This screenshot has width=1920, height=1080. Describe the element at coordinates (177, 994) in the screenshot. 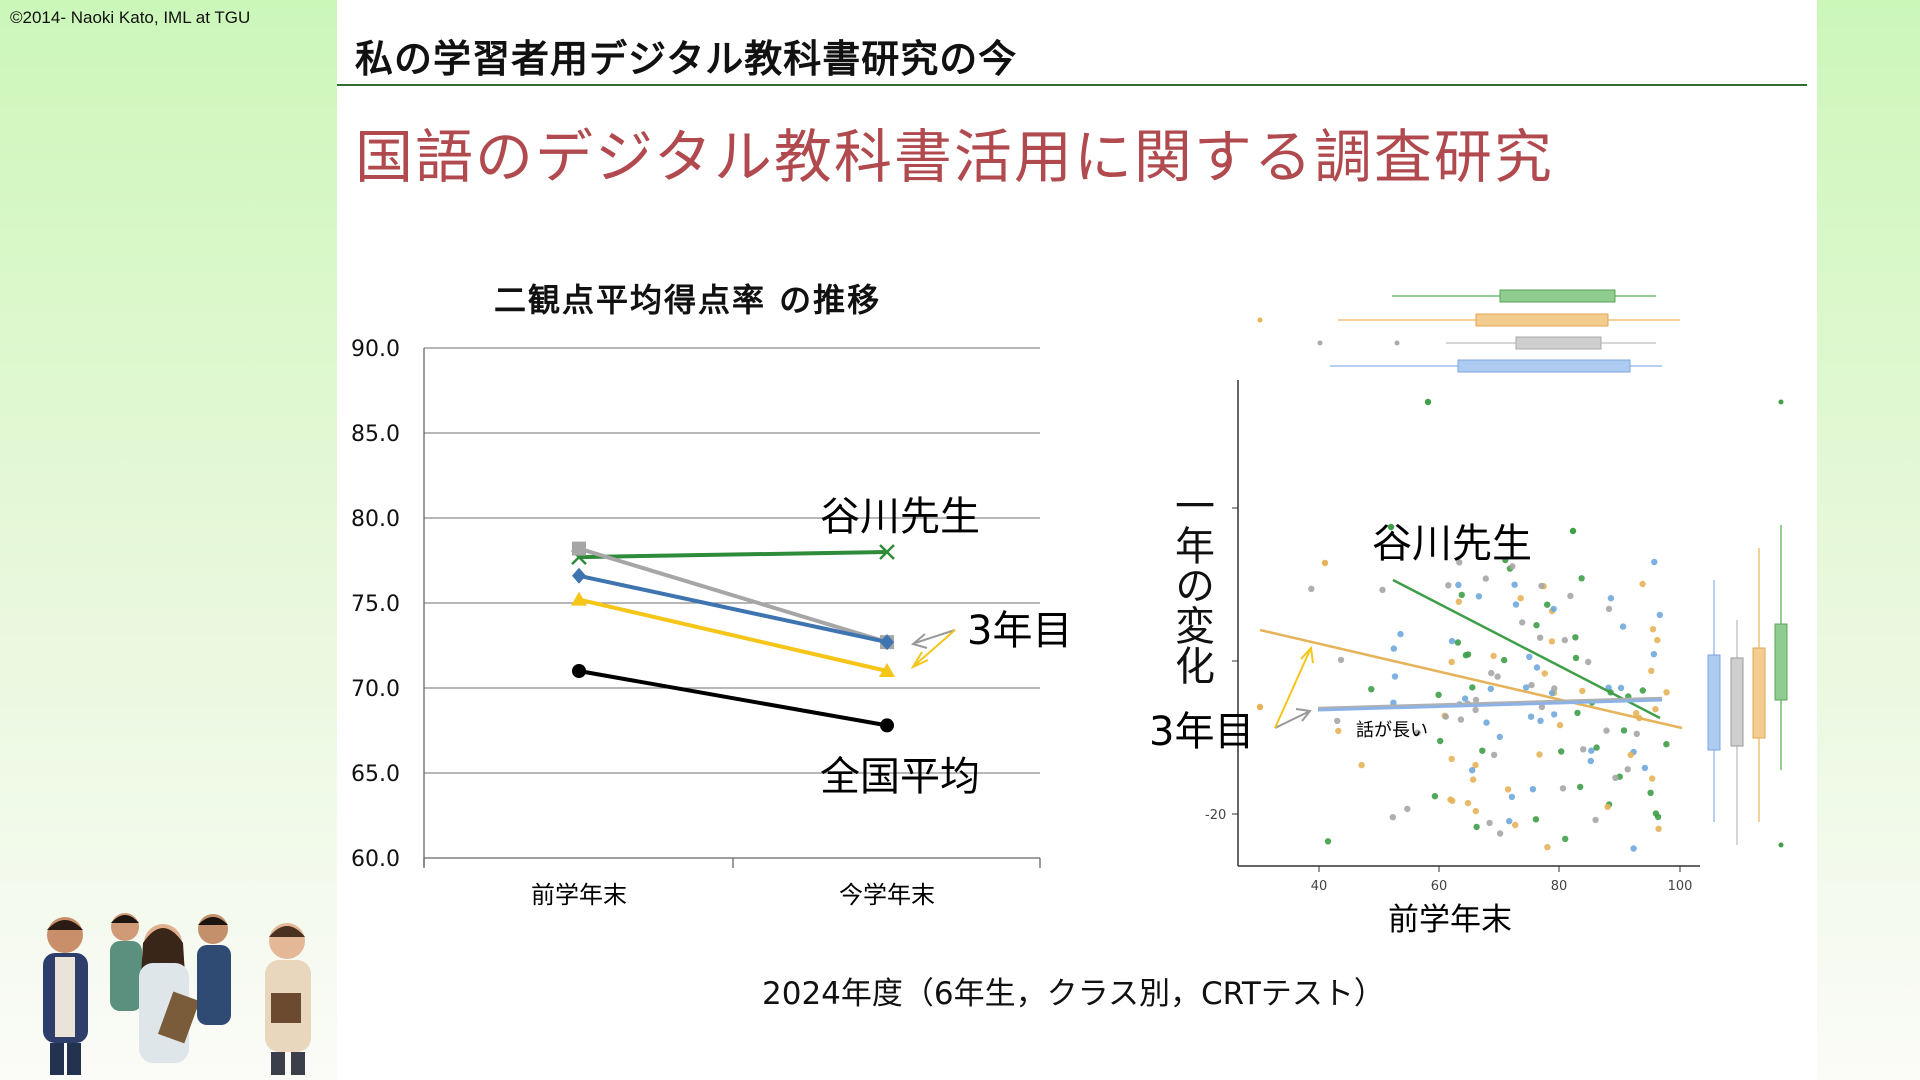

I see `students-illustration` at that location.